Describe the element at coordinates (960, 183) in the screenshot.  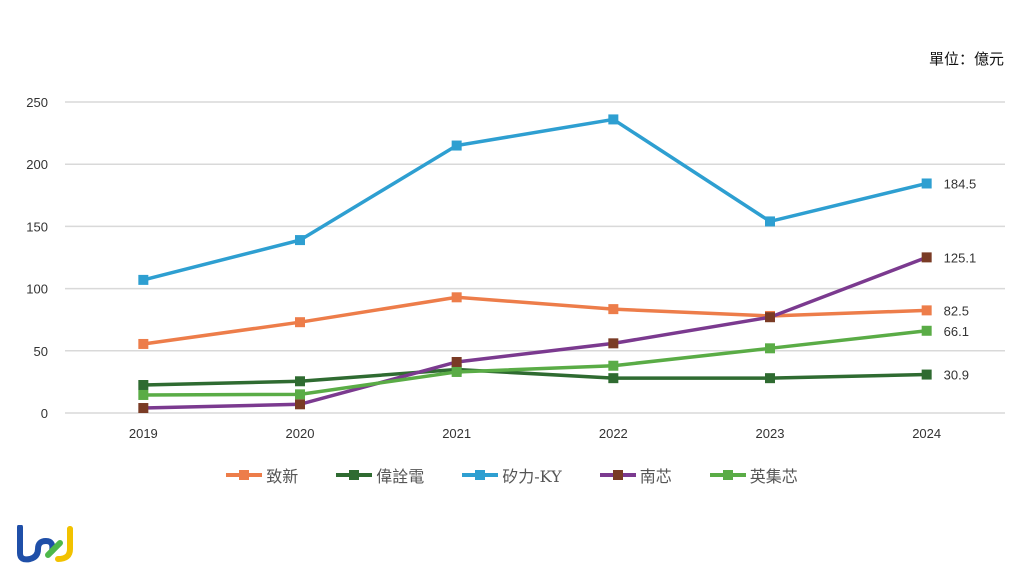
I see `data-label: 184.5` at that location.